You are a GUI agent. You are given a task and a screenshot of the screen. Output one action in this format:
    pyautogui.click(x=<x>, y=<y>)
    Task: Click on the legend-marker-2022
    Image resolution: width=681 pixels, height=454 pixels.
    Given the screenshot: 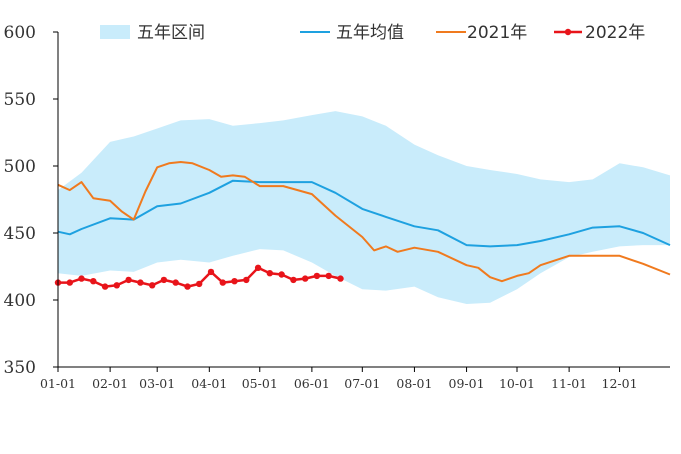 What is the action you would take?
    pyautogui.click(x=568, y=32)
    